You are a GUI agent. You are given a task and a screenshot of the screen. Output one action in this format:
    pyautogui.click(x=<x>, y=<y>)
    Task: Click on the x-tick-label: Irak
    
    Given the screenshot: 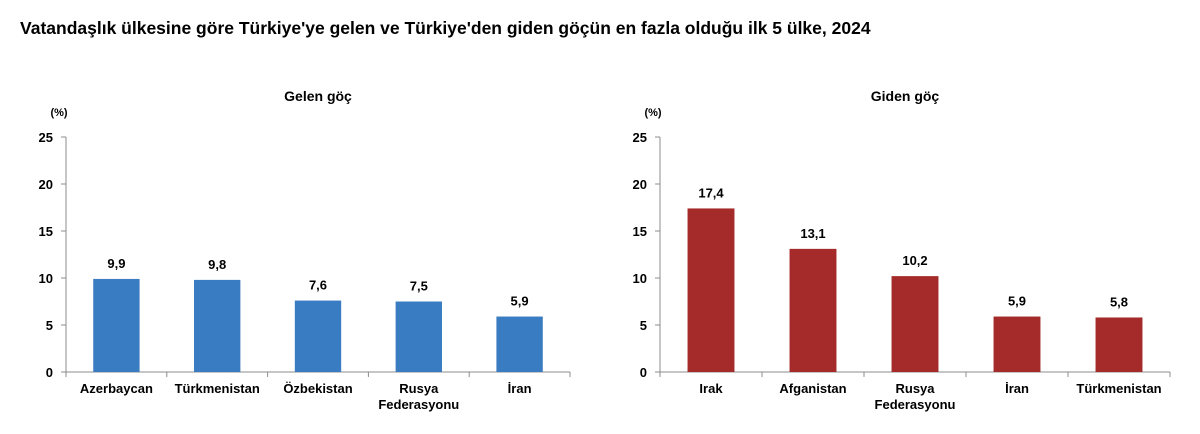 What is the action you would take?
    pyautogui.click(x=711, y=388)
    